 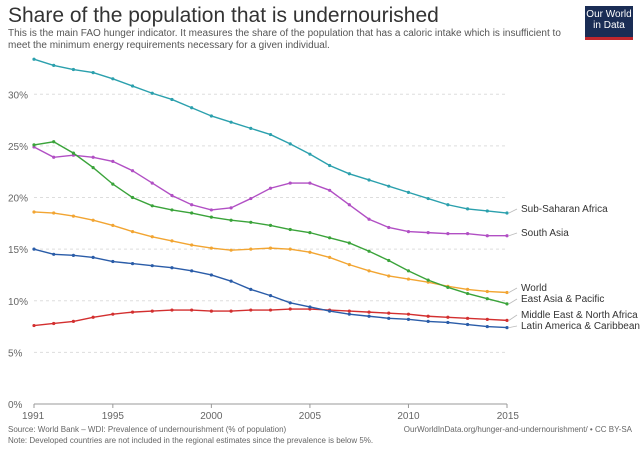 I want to click on data-point-sub-saharan-africa-2011, so click(x=428, y=198).